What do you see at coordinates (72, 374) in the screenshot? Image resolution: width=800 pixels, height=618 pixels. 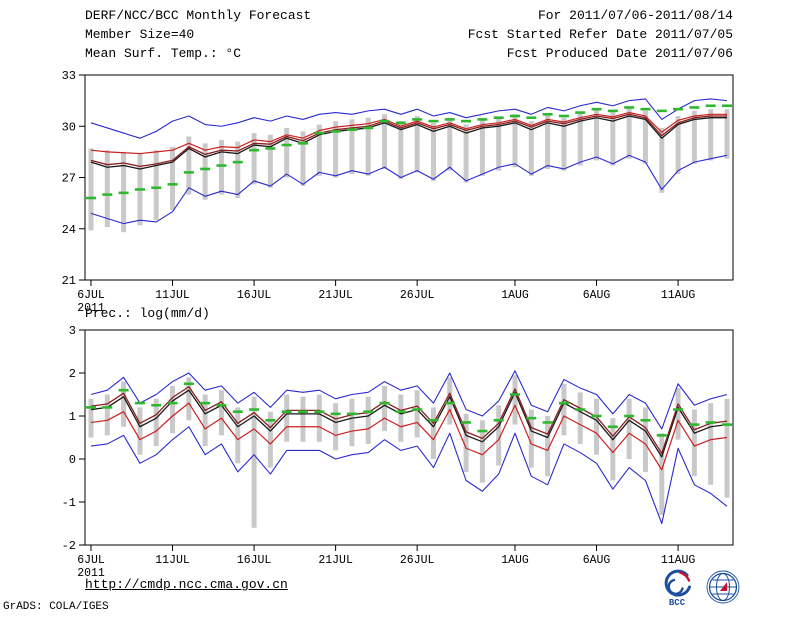 I see `svg-text: 2` at bounding box center [72, 374].